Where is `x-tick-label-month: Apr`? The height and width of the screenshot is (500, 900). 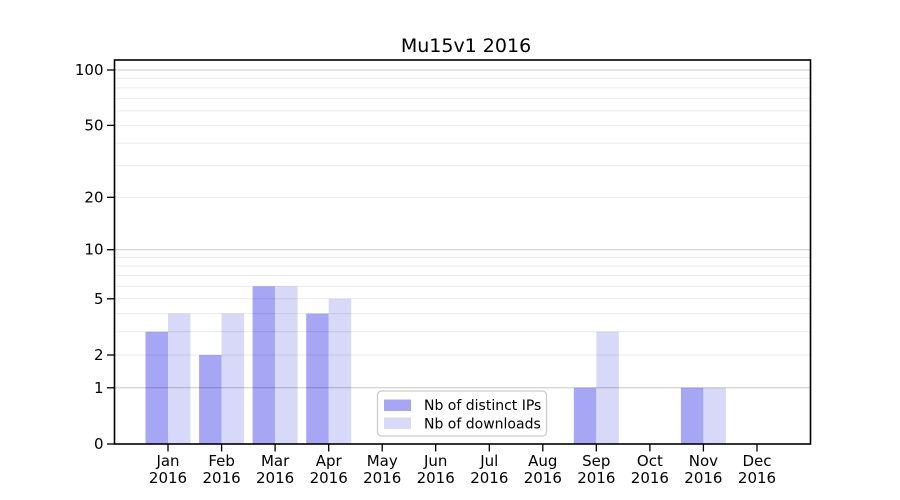
x-tick-label-month: Apr is located at coordinates (329, 461).